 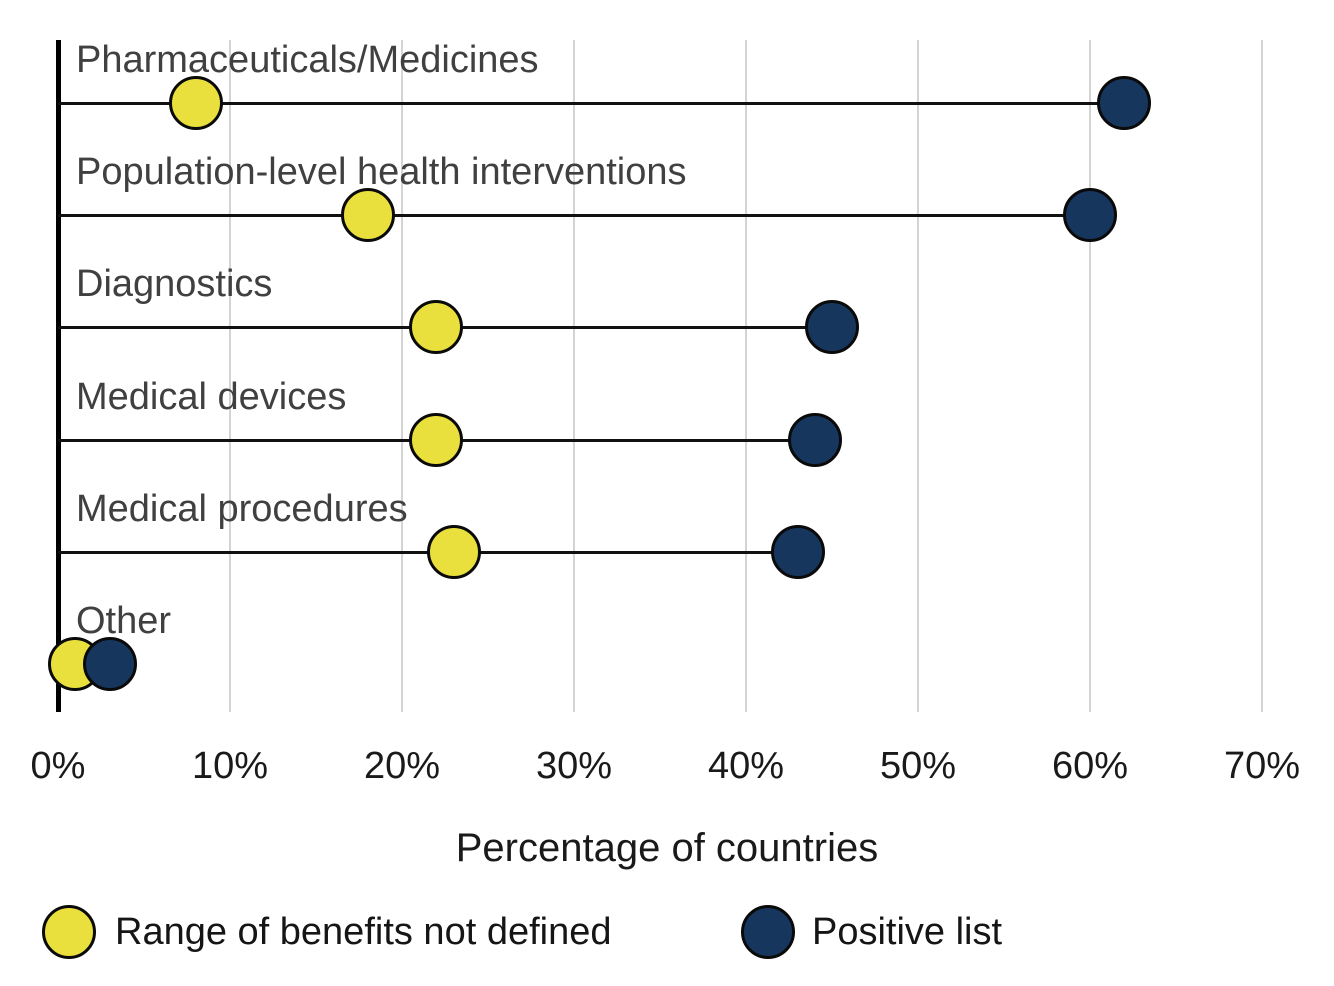 What do you see at coordinates (363, 932) in the screenshot?
I see `legend-label-range-not-defined: Range of benefits not defined` at bounding box center [363, 932].